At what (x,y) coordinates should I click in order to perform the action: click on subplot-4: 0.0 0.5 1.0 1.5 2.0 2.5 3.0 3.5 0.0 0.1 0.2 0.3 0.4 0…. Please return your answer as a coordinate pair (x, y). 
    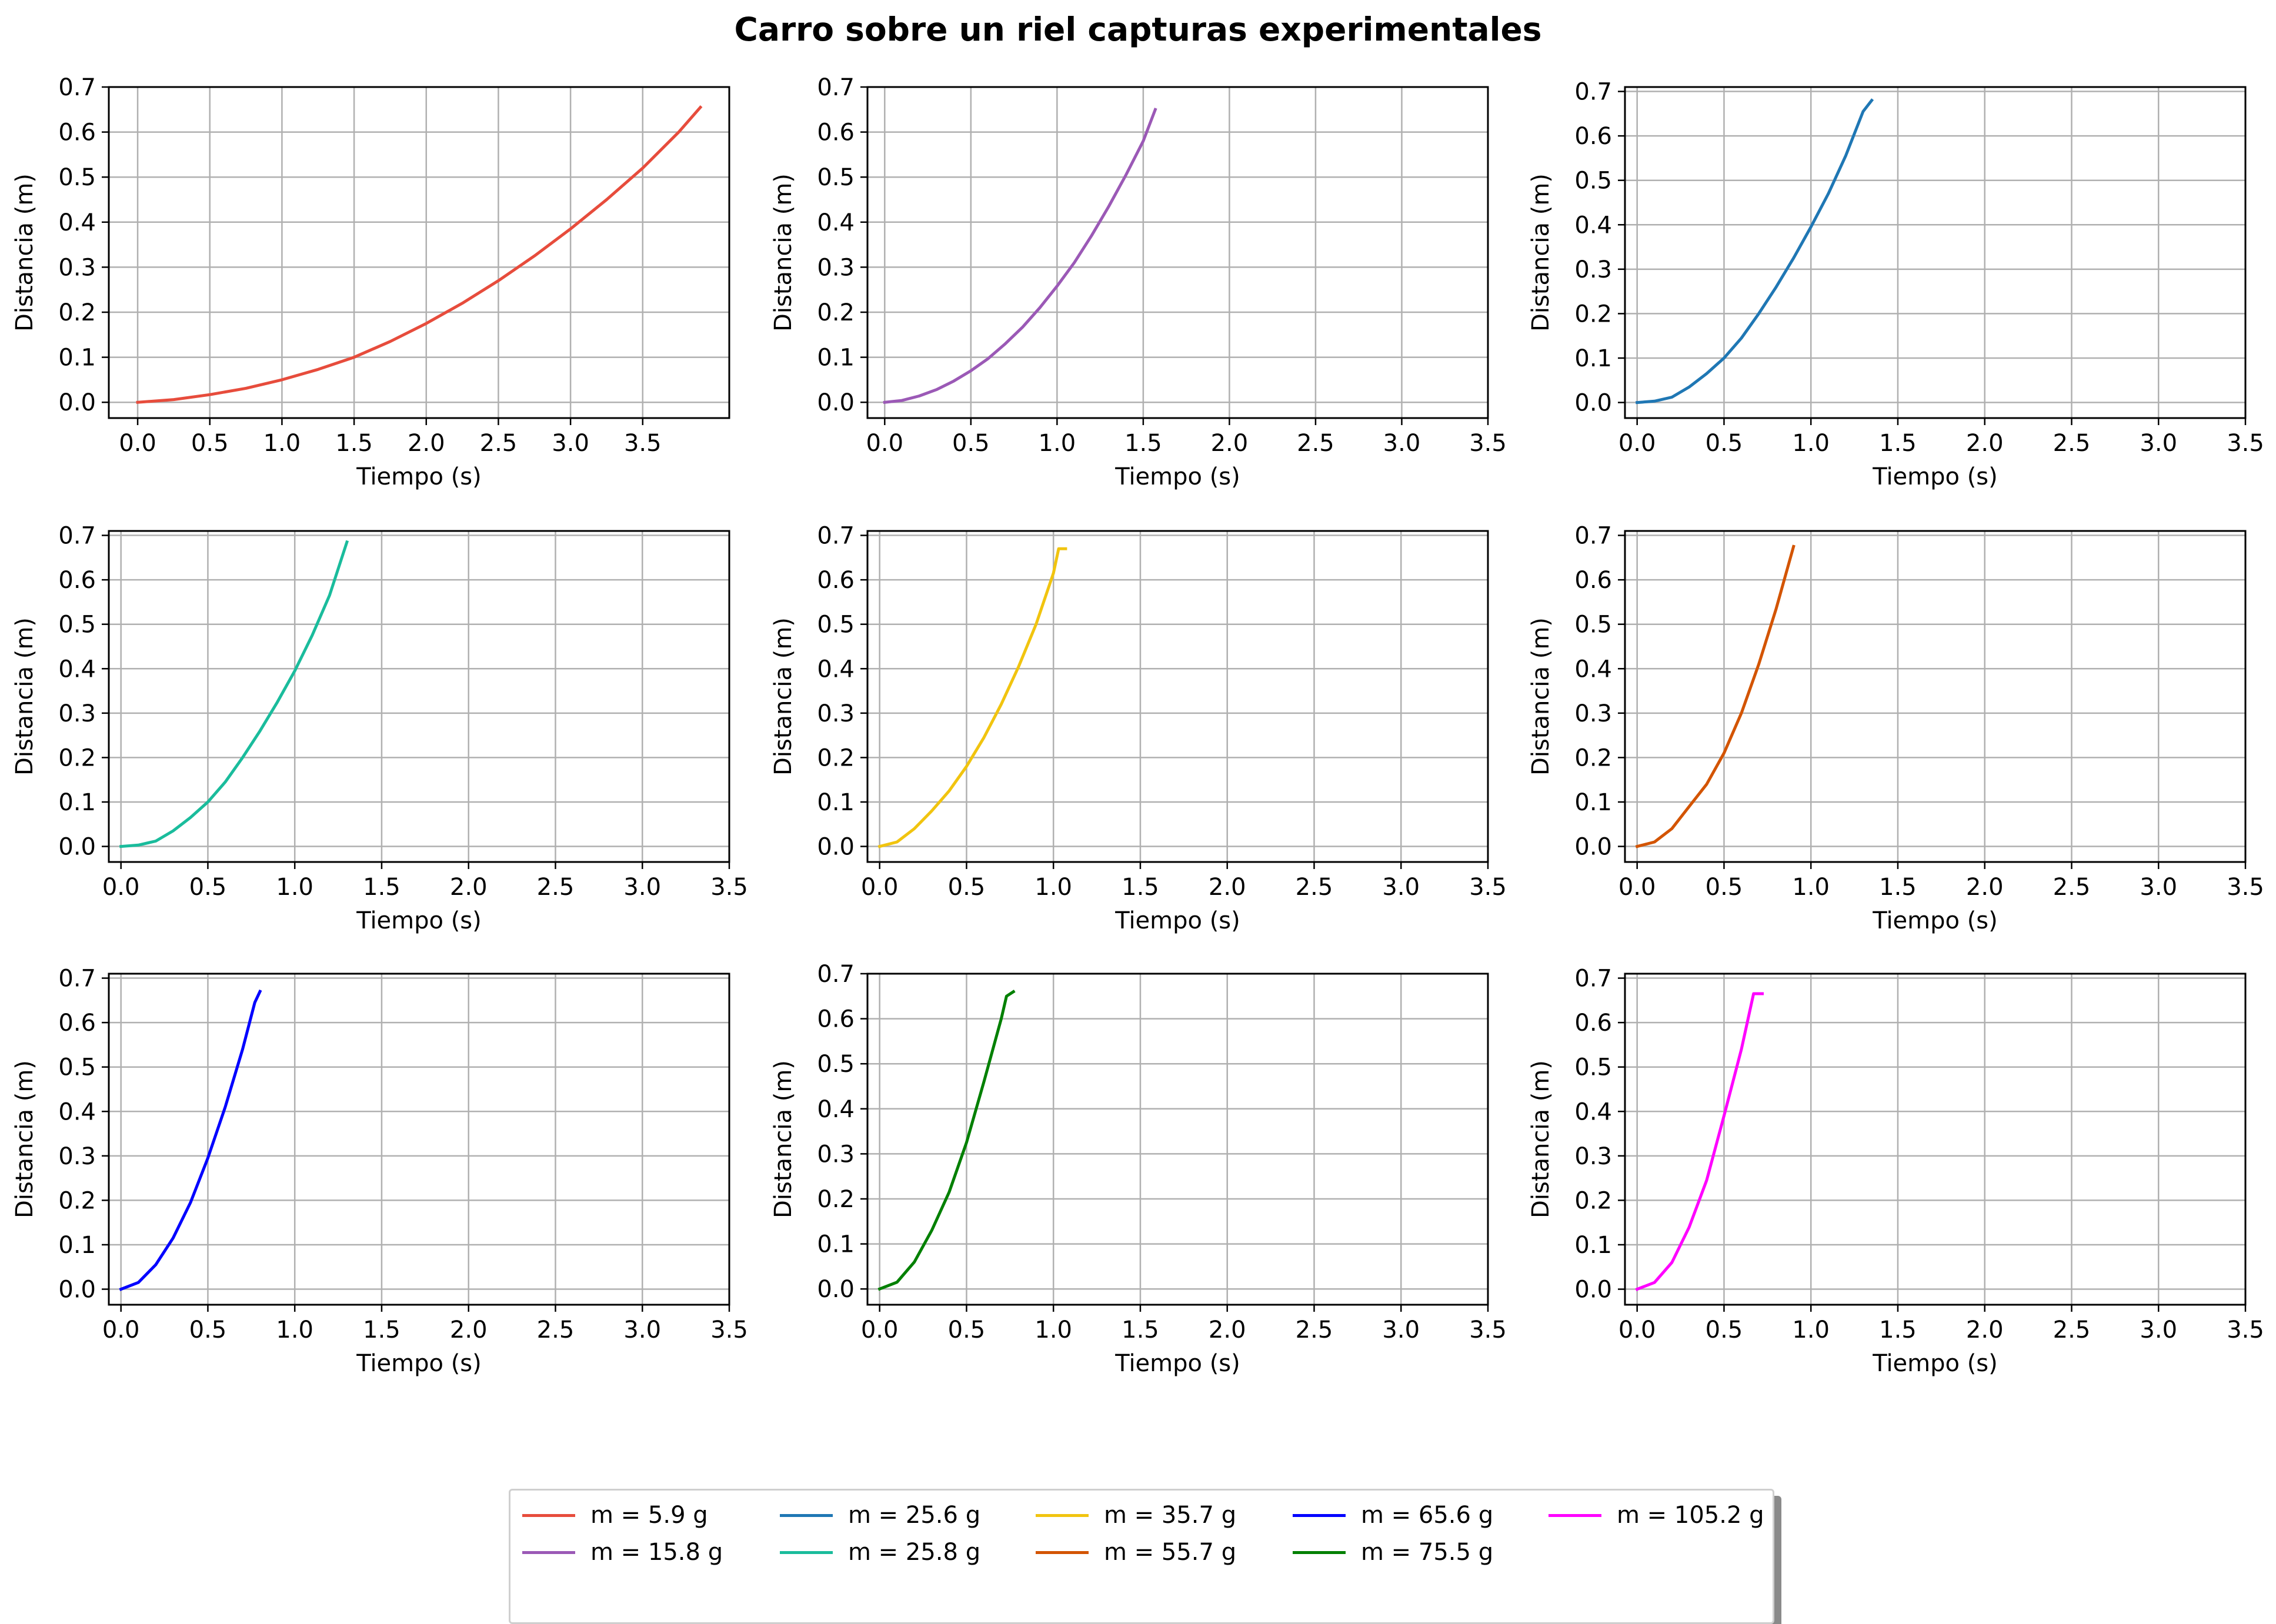
    Looking at the image, I should click on (380, 729).